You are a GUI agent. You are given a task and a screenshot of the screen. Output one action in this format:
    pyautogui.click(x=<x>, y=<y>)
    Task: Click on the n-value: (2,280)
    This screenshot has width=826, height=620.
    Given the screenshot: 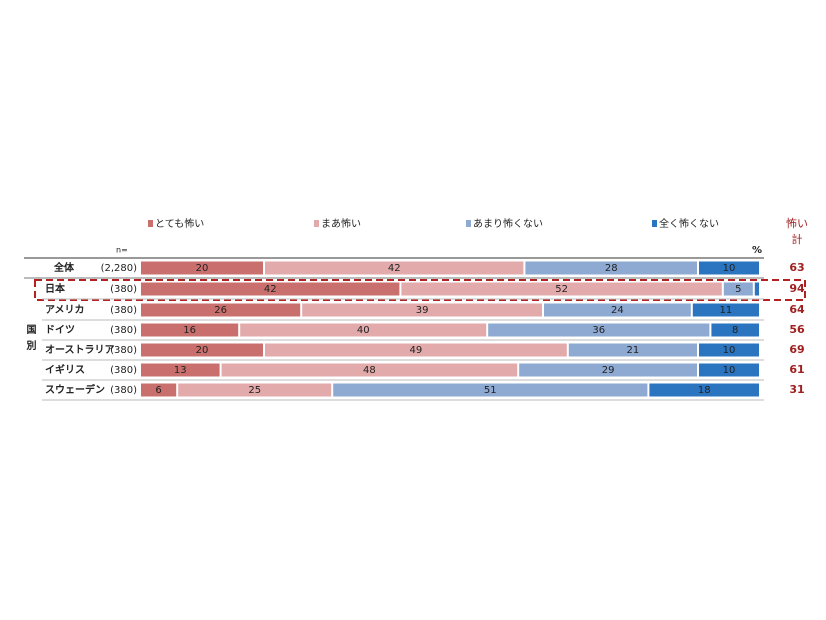 What is the action you would take?
    pyautogui.click(x=119, y=268)
    